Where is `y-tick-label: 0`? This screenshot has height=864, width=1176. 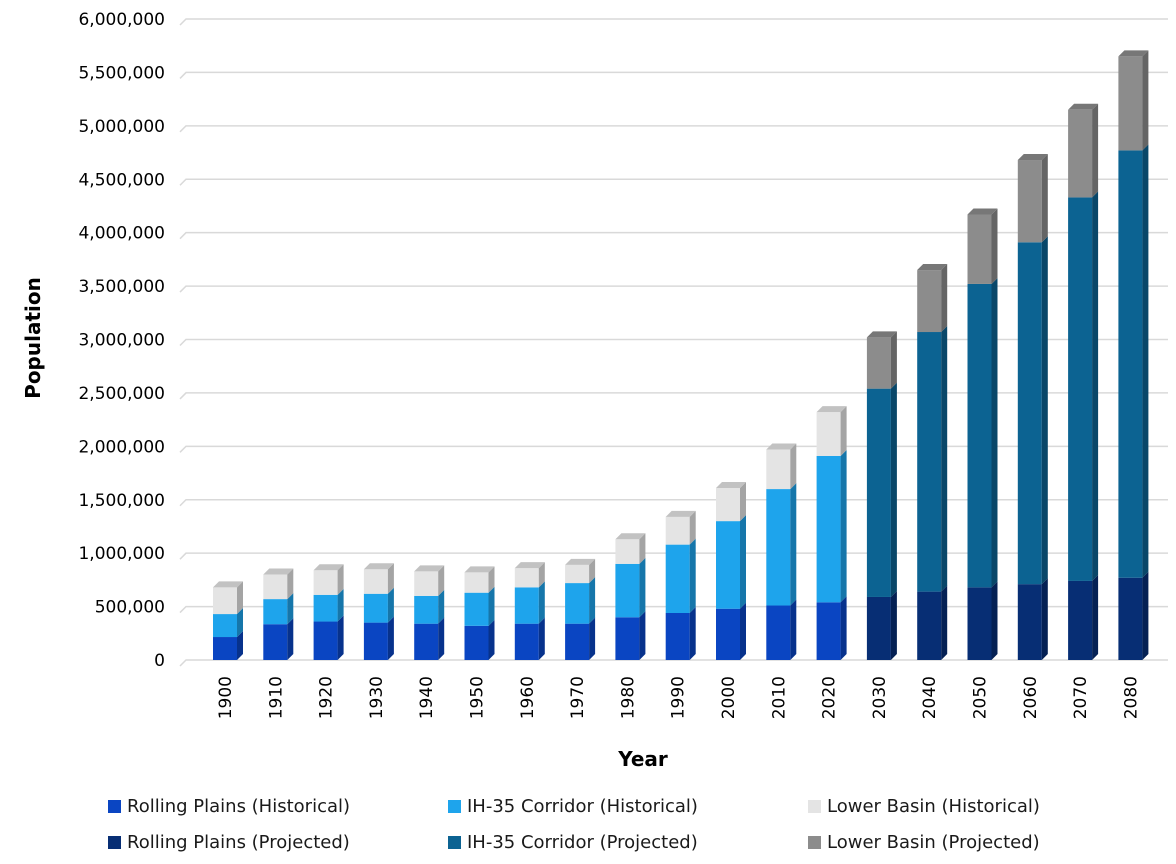
y-tick-label: 0 is located at coordinates (159, 661).